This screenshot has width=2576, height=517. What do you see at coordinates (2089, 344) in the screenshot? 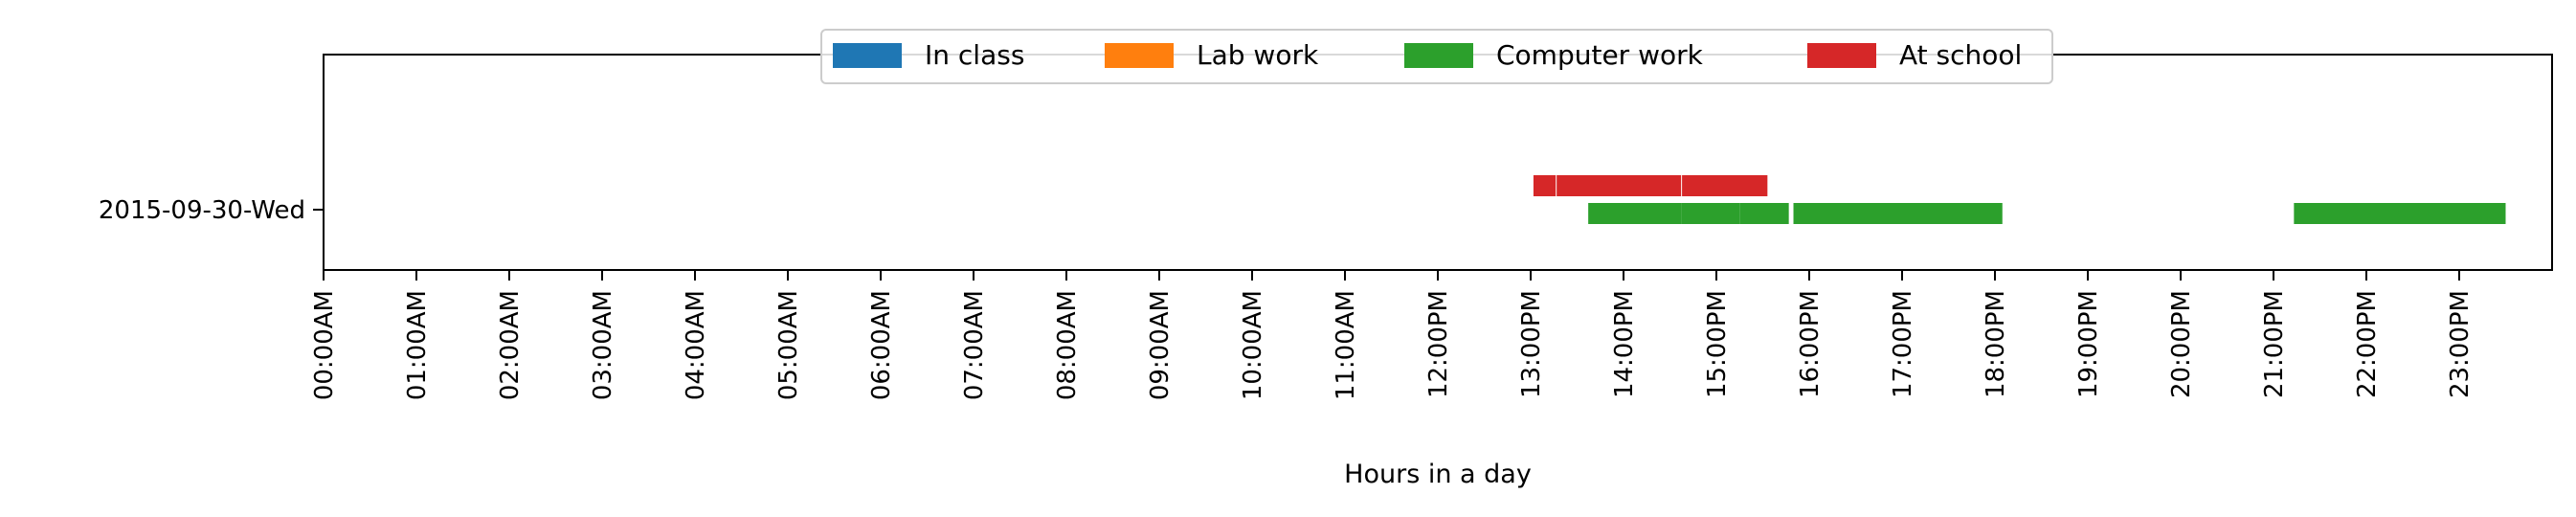
I see `x-tick-label: 19:00PM` at bounding box center [2089, 344].